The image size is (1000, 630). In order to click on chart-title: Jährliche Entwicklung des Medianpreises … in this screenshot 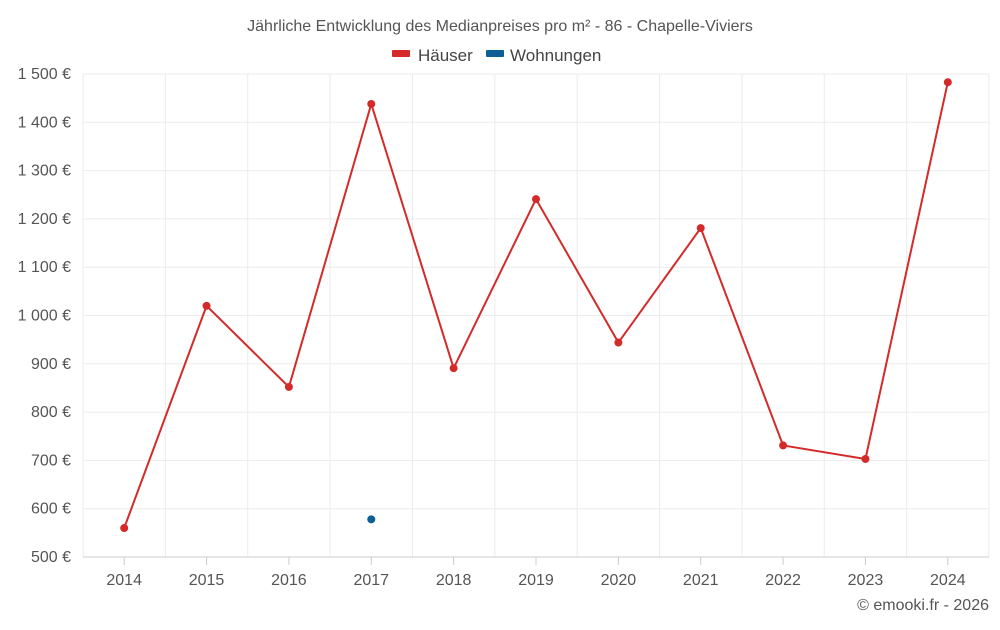, I will do `click(500, 26)`.